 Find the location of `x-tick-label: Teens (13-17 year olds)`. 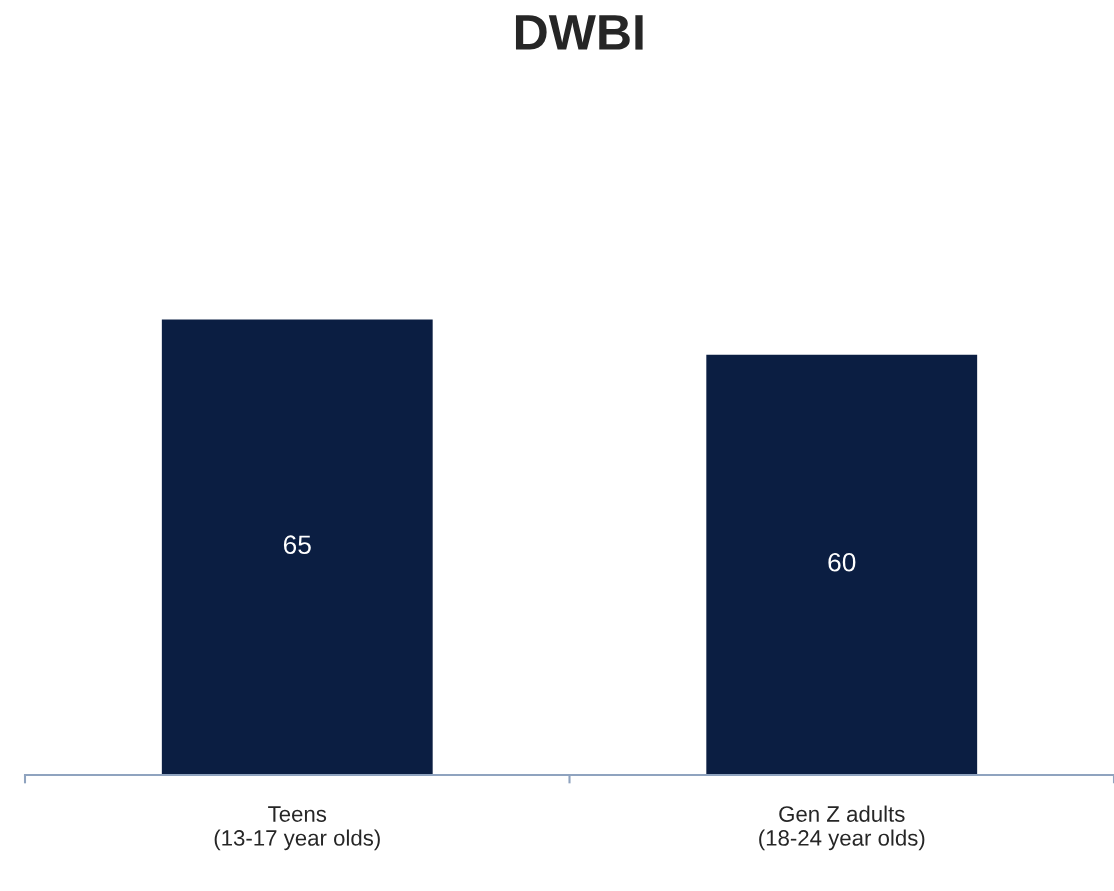

x-tick-label: Teens (13-17 year olds) is located at coordinates (297, 828).